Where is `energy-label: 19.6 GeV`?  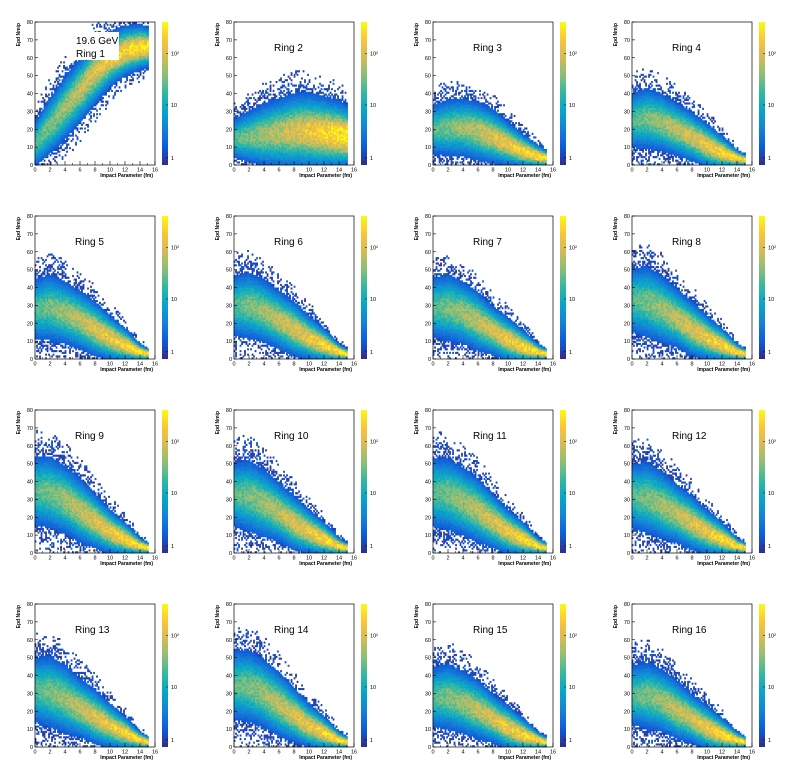 energy-label: 19.6 GeV is located at coordinates (97, 41).